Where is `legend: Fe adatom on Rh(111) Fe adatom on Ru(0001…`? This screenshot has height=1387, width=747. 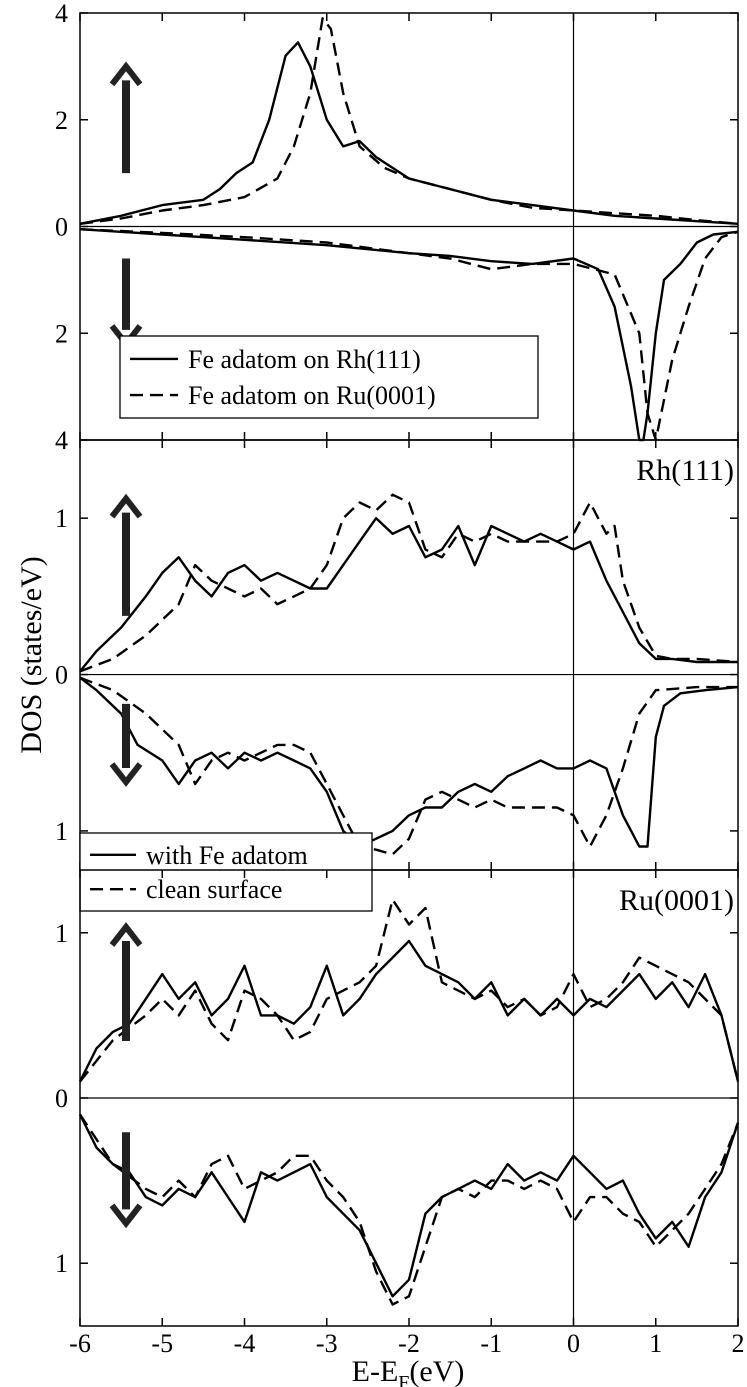
legend: Fe adatom on Rh(111) Fe adatom on Ru(0001… is located at coordinates (329, 377).